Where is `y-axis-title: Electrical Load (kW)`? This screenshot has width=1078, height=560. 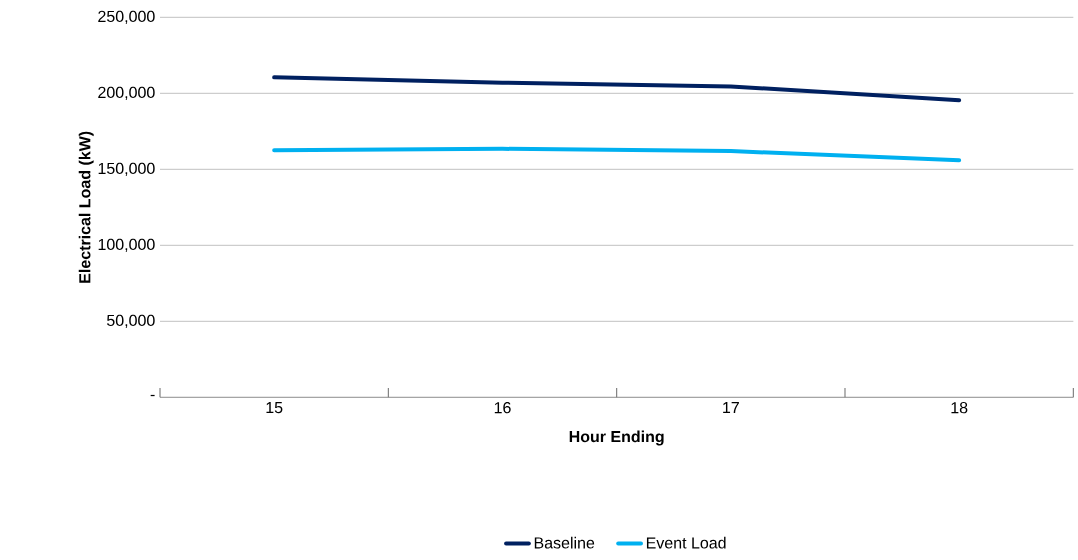
y-axis-title: Electrical Load (kW) is located at coordinates (86, 207).